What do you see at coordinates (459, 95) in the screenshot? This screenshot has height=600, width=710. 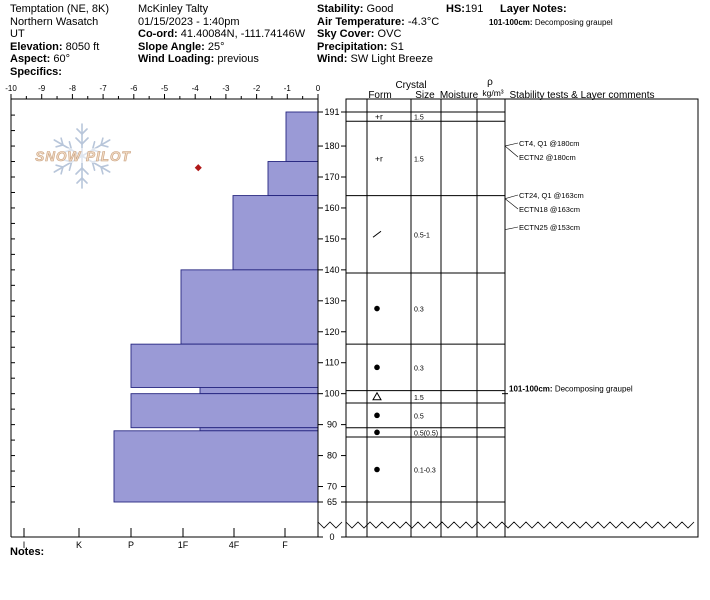 I see `moisture-header: Moisture` at bounding box center [459, 95].